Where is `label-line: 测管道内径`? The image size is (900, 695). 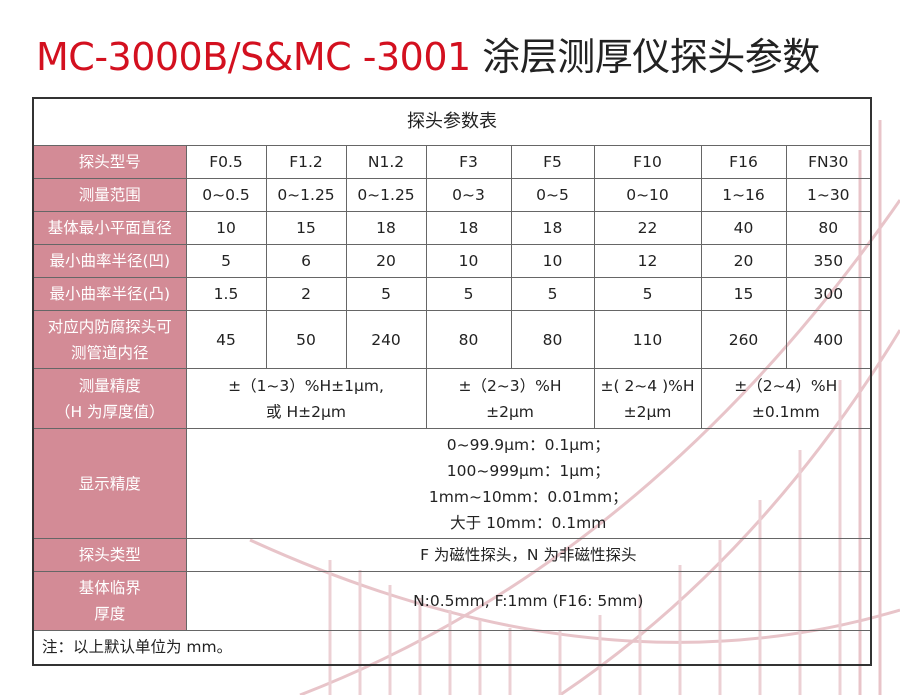
label-line: 测管道内径 is located at coordinates (109, 352).